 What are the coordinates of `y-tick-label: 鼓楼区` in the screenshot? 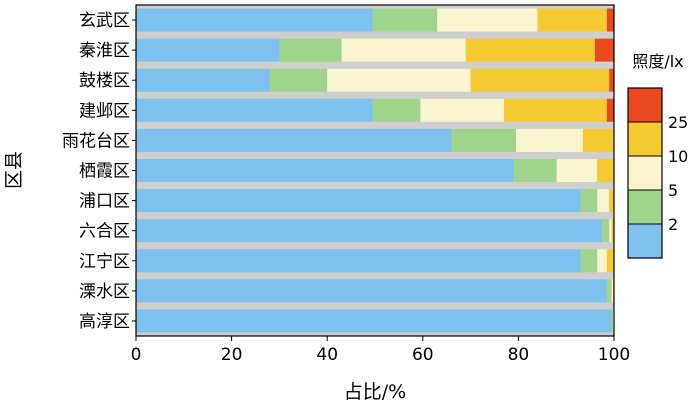 It's located at (104, 81).